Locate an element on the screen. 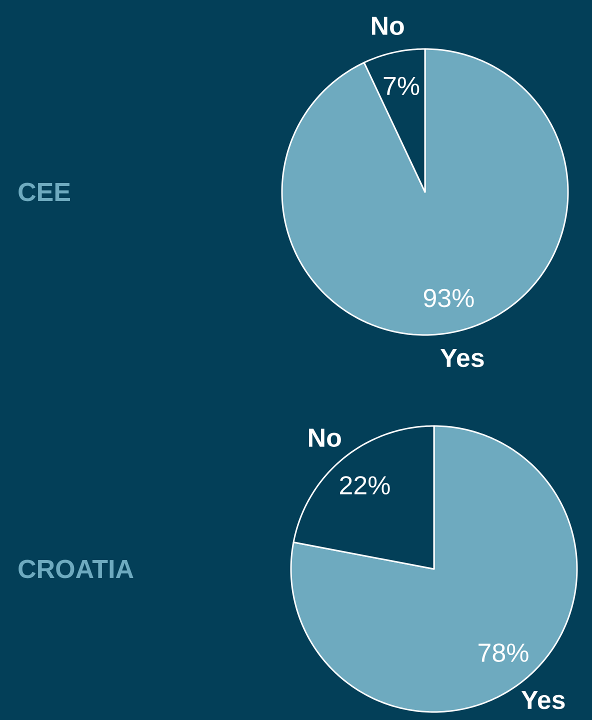  data-label: 7% is located at coordinates (402, 86).